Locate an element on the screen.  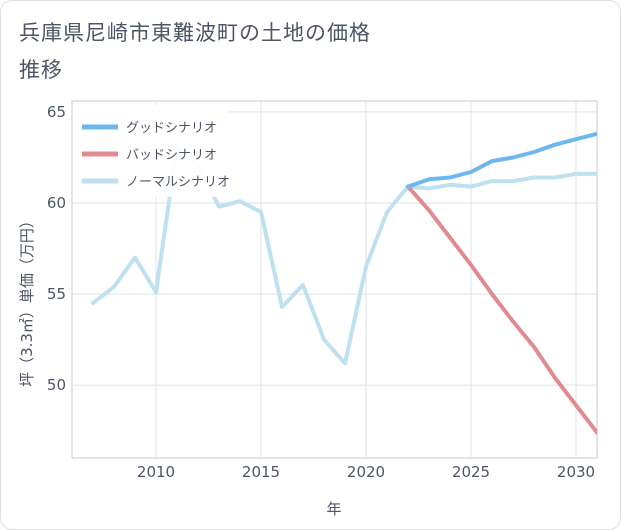
x-tick-labels: 2010 2015 2020 2025 2030 is located at coordinates (366, 472).